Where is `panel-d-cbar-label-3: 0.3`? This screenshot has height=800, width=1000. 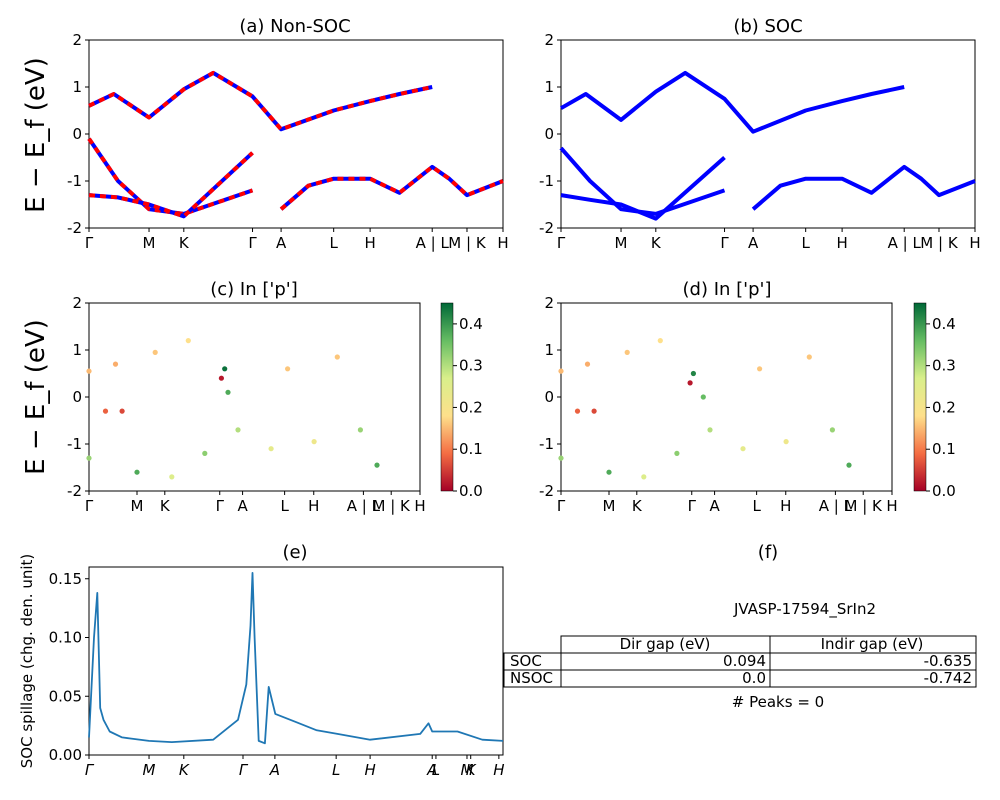 panel-d-cbar-label-3: 0.3 is located at coordinates (944, 366).